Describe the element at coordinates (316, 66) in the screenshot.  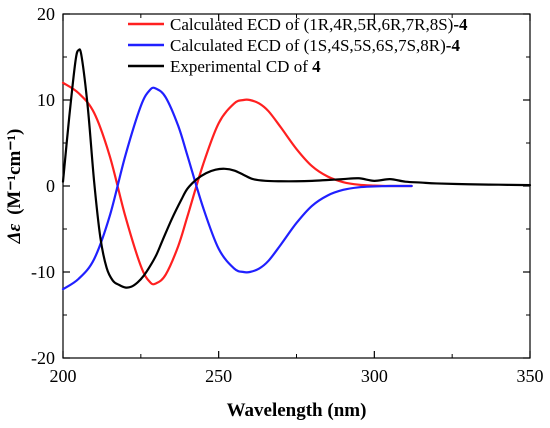
I see `legend-label-compound: 4` at that location.